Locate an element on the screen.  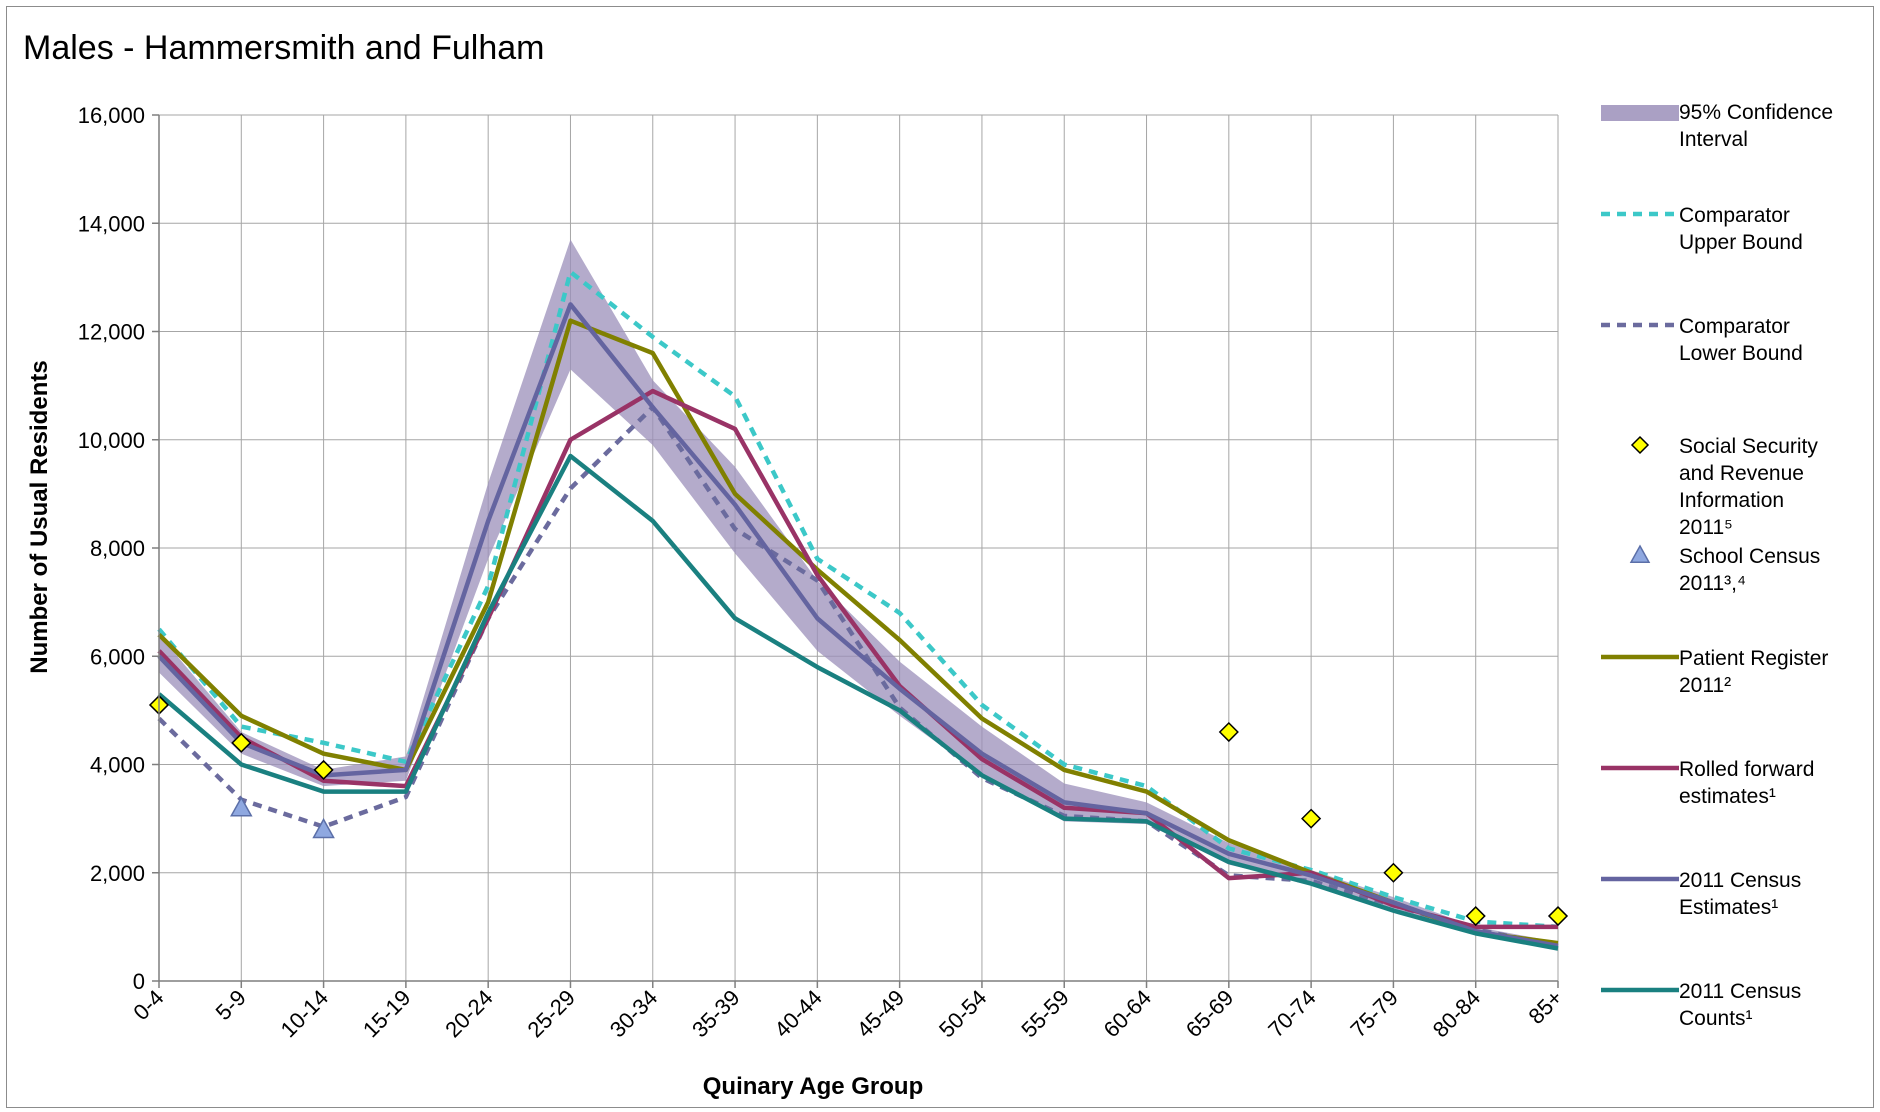
x-tick-label: 20-24 is located at coordinates (468, 1013).